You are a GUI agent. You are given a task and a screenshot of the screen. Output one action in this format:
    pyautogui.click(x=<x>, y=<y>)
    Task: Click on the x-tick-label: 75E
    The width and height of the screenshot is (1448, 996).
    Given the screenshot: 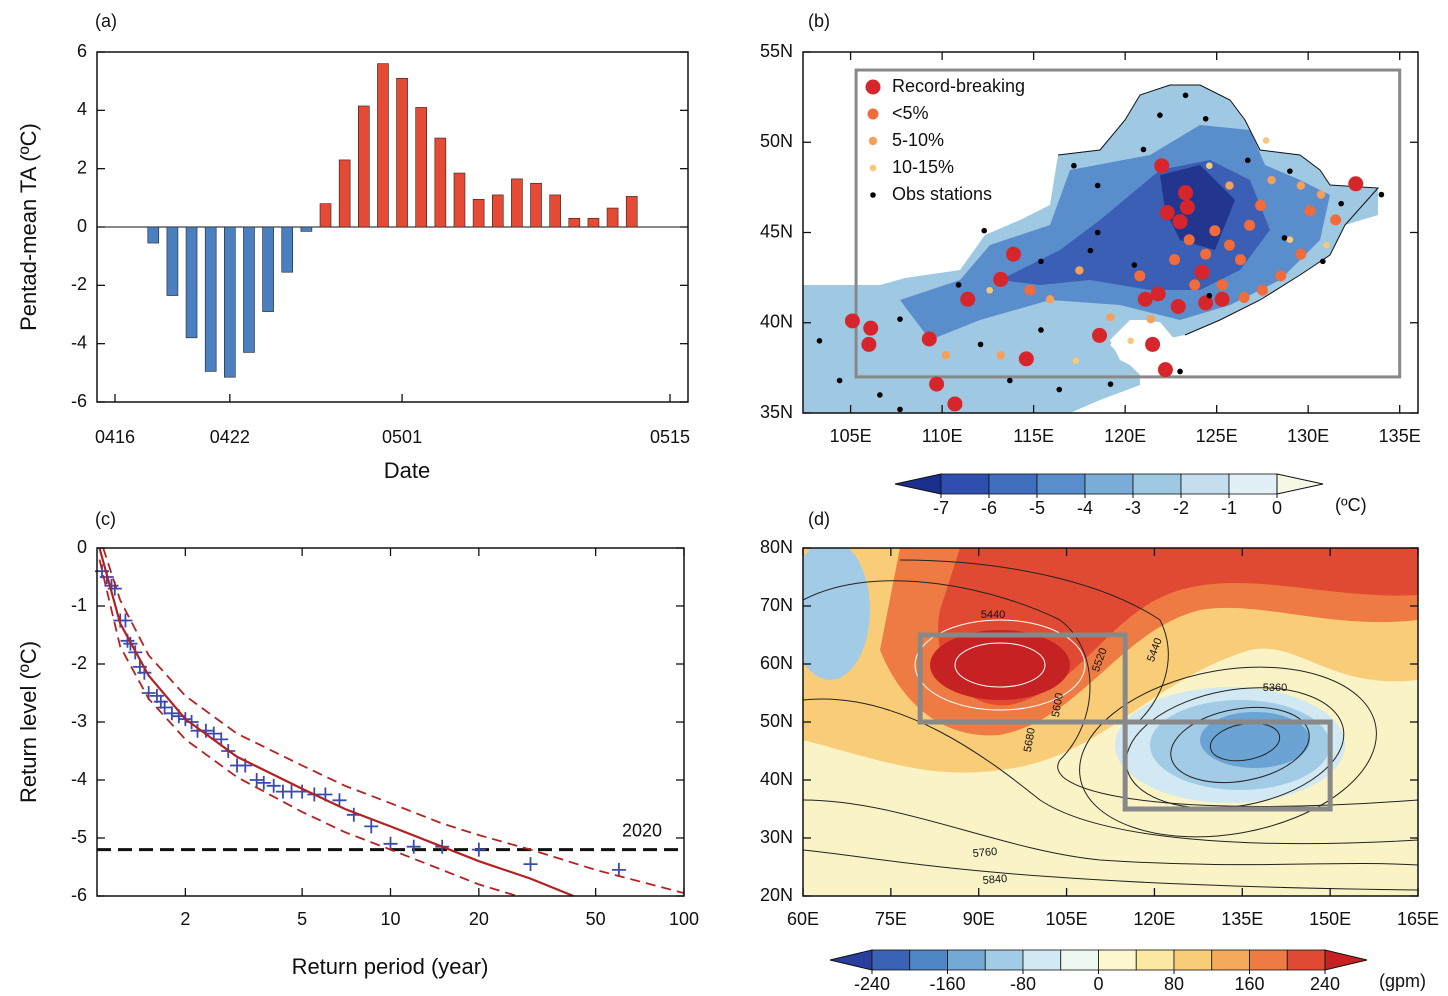 What is the action you would take?
    pyautogui.click(x=891, y=919)
    